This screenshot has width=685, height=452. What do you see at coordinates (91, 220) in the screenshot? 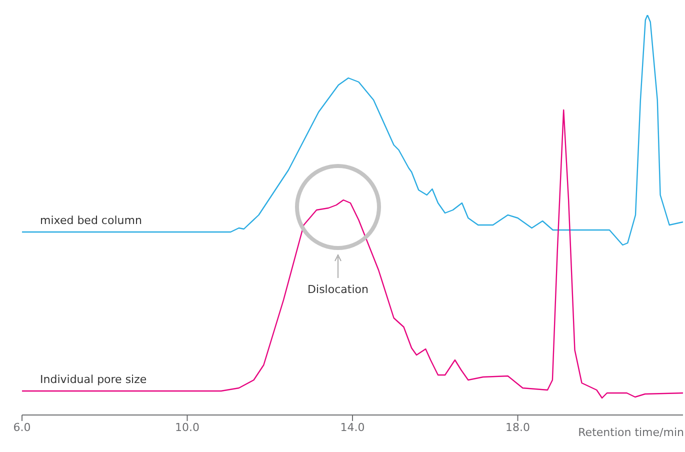
I see `series-label: mixed bed column` at bounding box center [91, 220].